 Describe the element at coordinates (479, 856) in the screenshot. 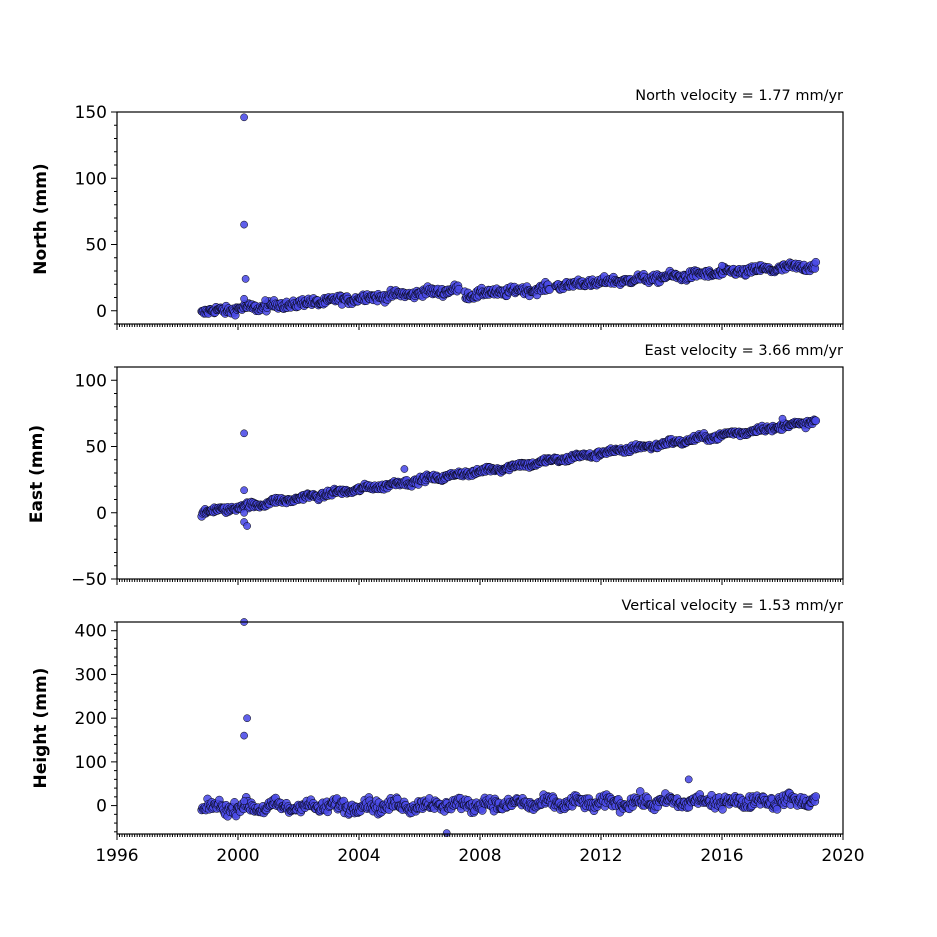

I see `x-tick-label-3: 2008` at that location.